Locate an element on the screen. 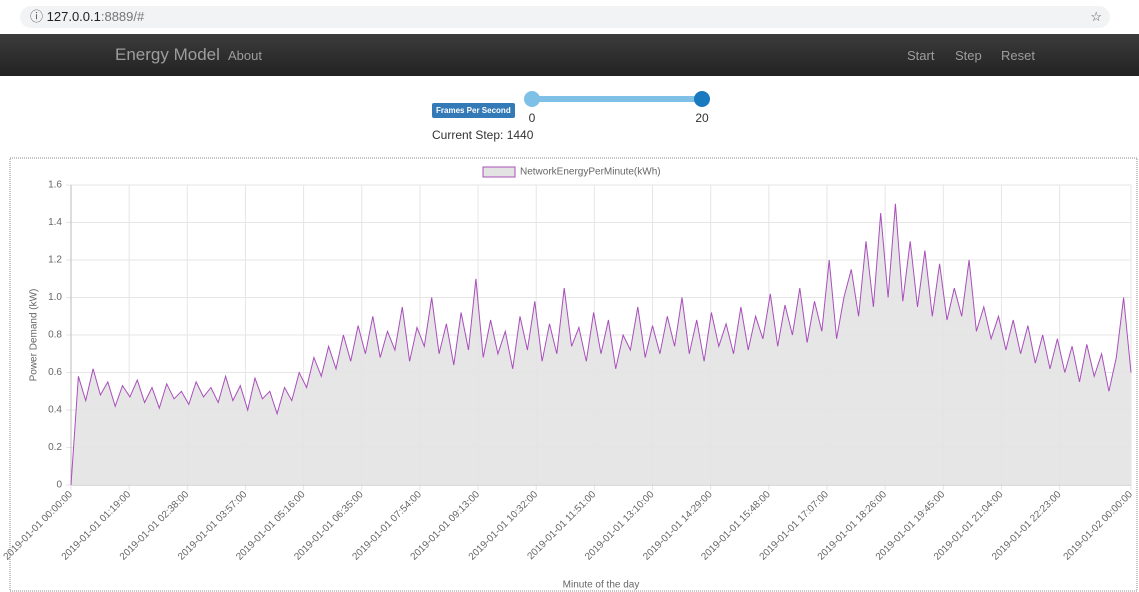 The image size is (1139, 592). browser-bar: ⓘ 127.0.0.1:8889/# ☆ is located at coordinates (569, 17).